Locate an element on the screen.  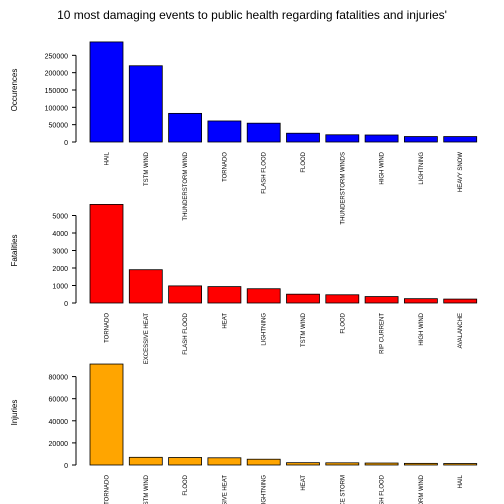
y-tick-label: 60000 is located at coordinates (59, 400).